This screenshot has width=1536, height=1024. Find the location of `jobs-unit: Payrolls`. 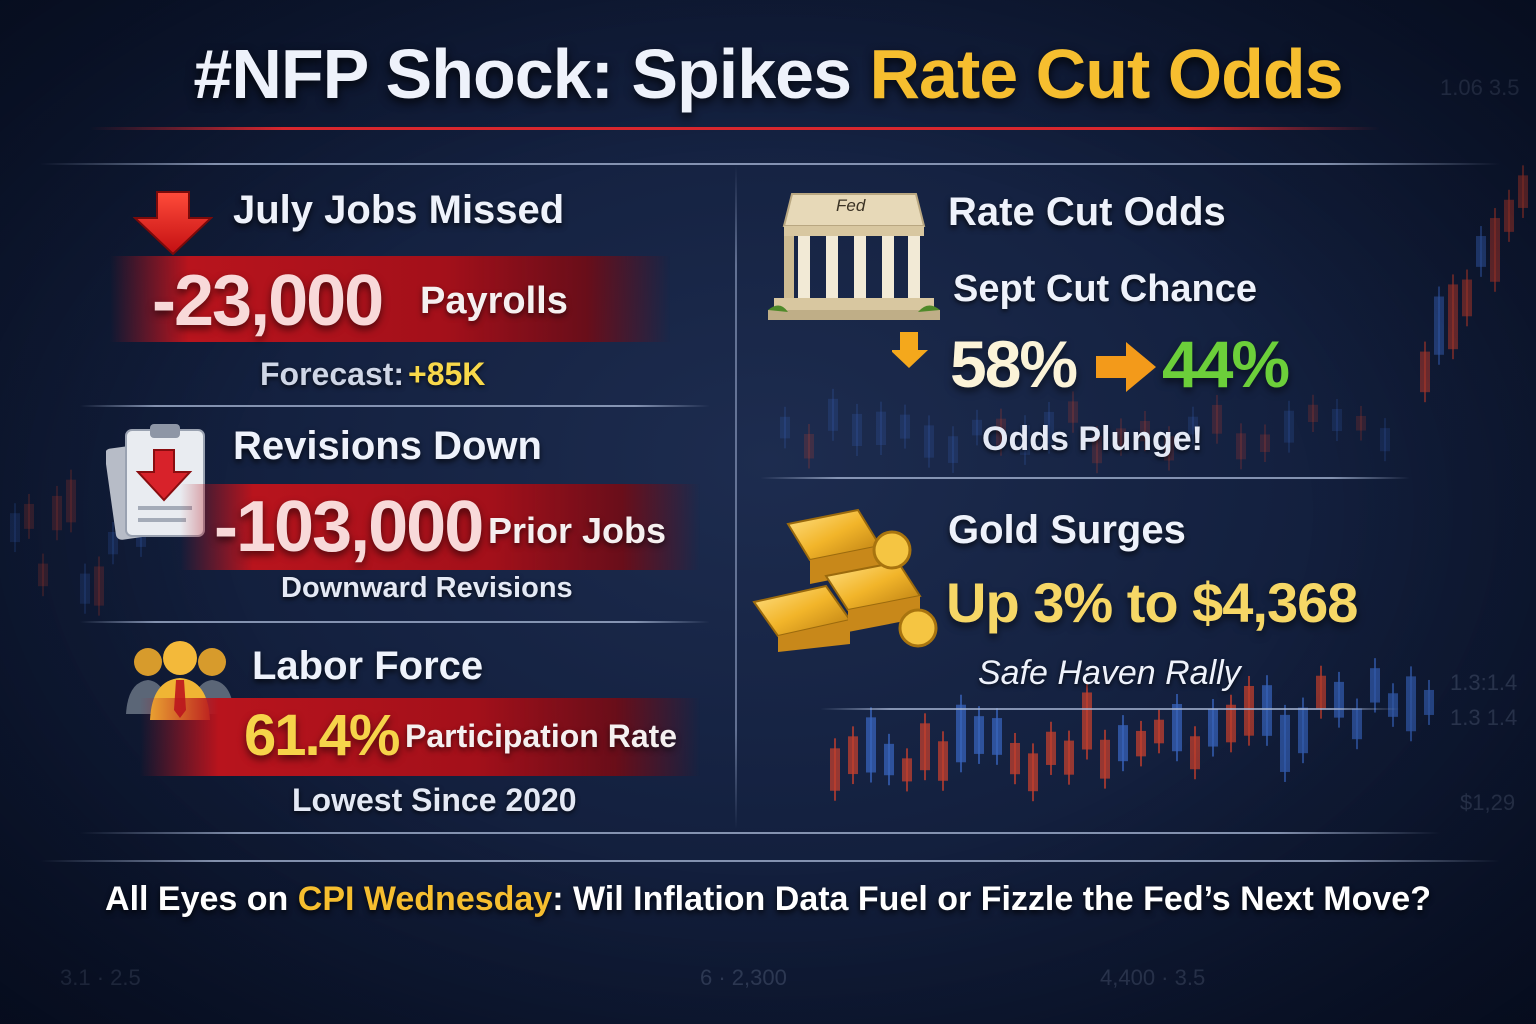

jobs-unit: Payrolls is located at coordinates (494, 301).